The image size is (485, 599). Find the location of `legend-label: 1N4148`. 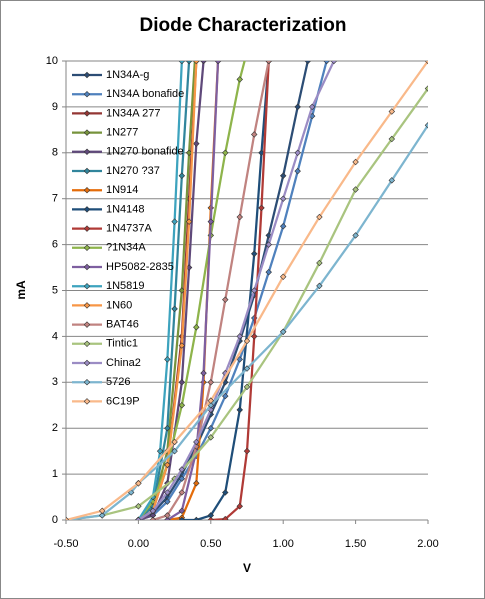

legend-label: 1N4148 is located at coordinates (125, 209).